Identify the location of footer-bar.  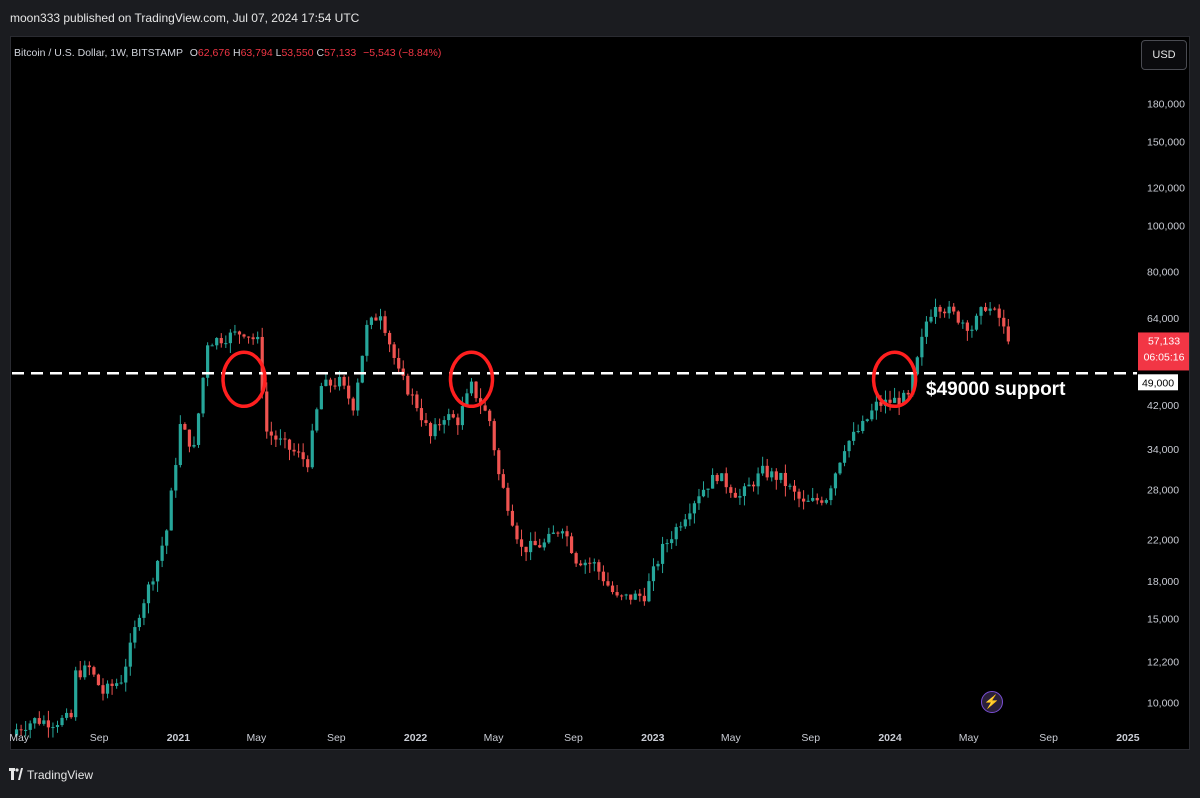
(600, 775).